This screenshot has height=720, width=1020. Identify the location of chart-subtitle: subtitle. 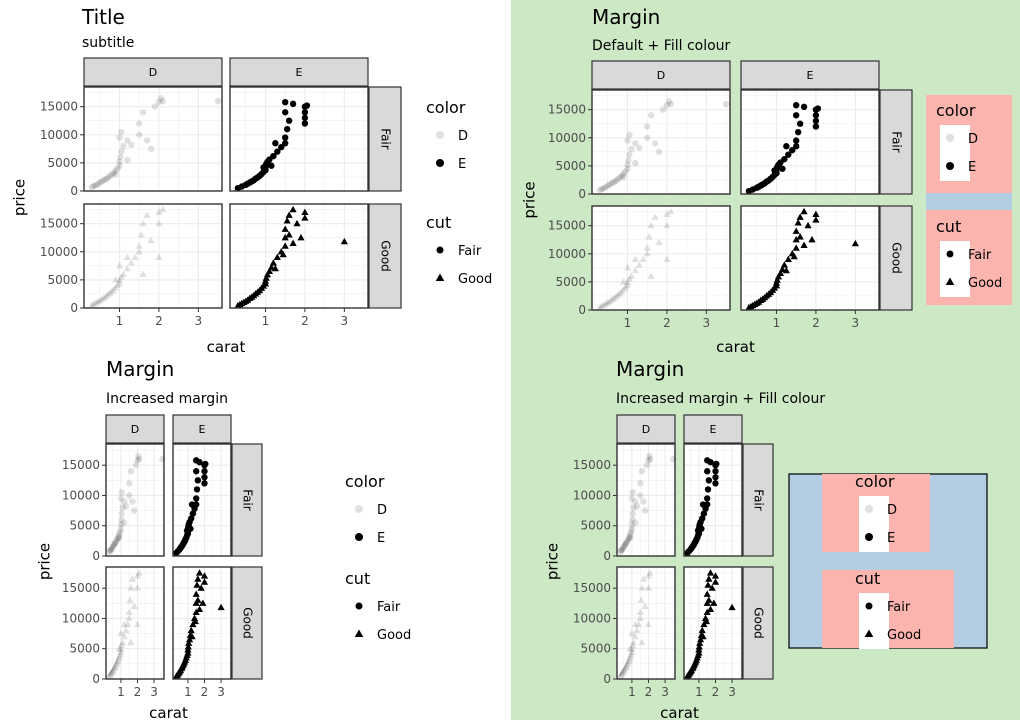
(108, 43).